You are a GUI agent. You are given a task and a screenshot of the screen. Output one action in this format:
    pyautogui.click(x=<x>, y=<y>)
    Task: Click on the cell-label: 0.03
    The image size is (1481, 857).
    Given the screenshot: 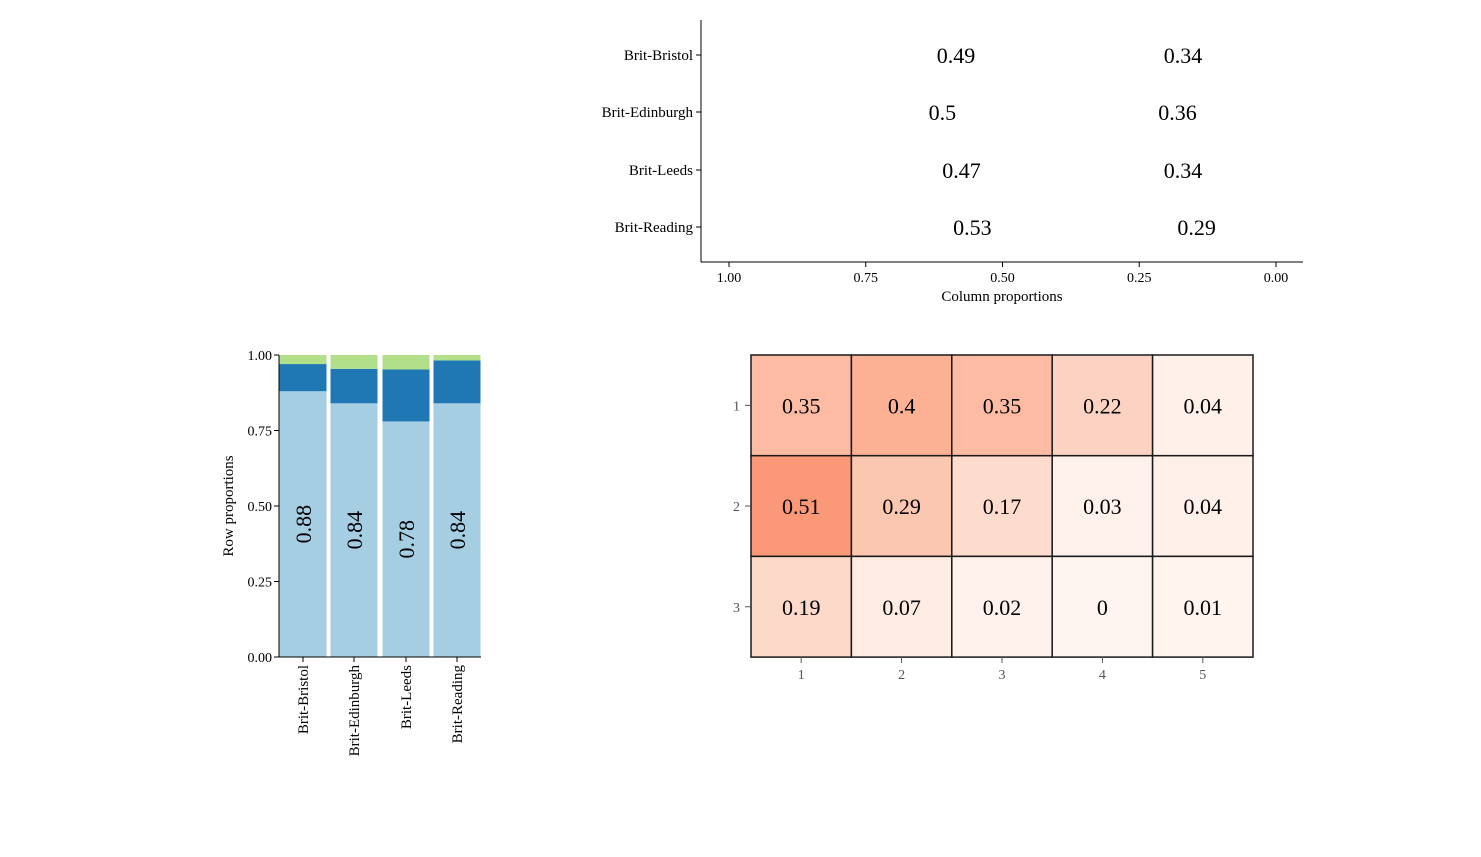 What is the action you would take?
    pyautogui.click(x=1102, y=506)
    